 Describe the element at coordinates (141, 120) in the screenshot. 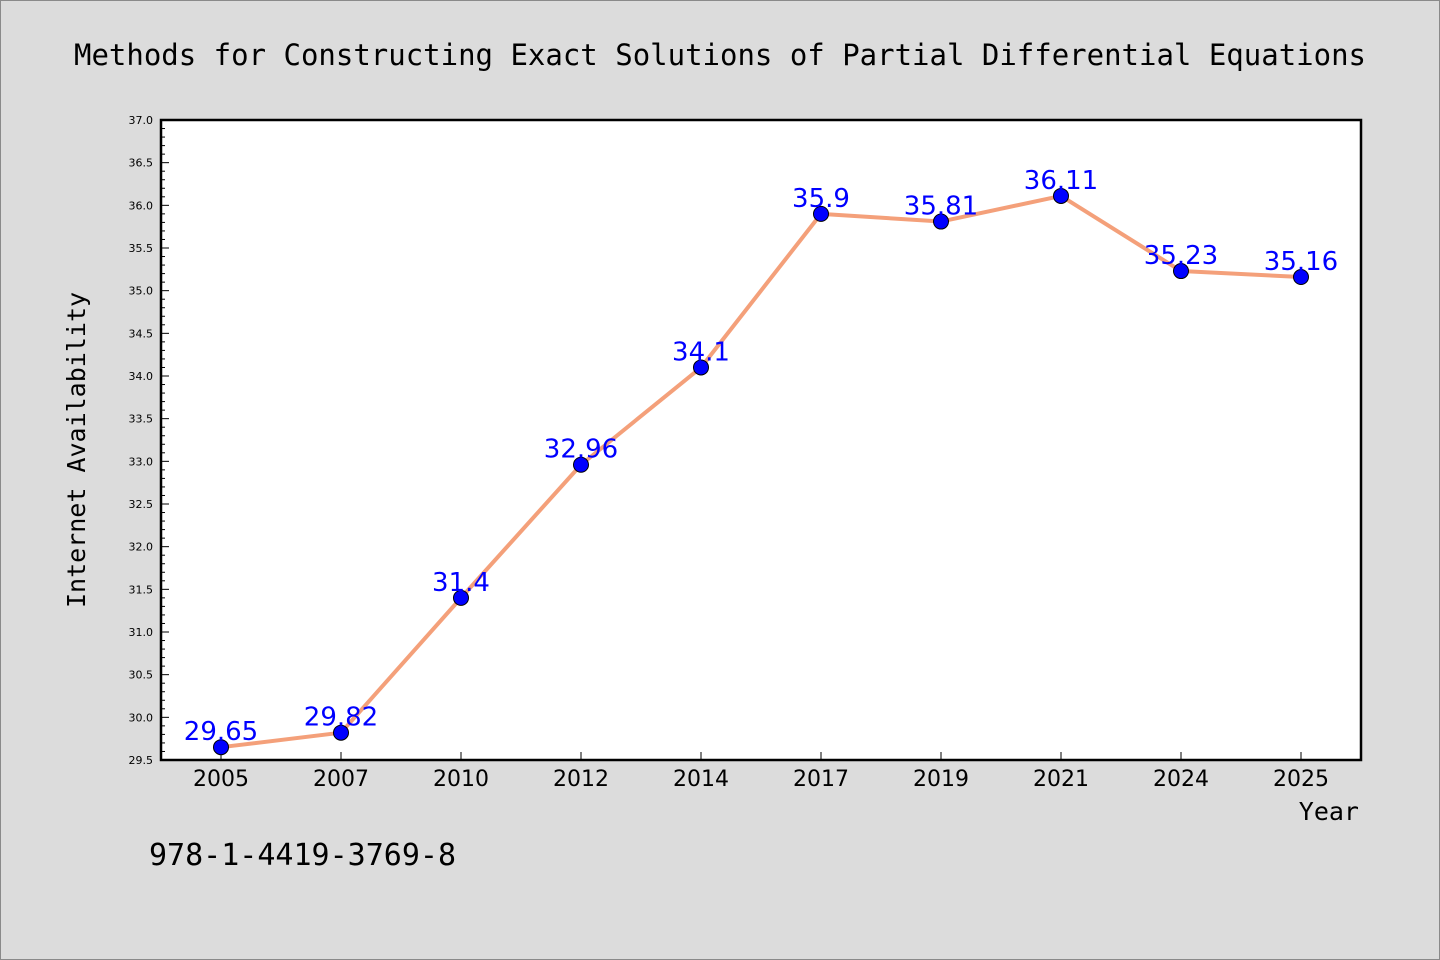

I see `y-tick-label: 37.0` at that location.